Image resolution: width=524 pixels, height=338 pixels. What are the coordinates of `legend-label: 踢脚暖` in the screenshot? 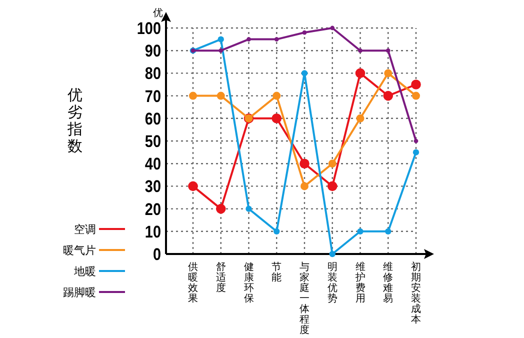 It's located at (79, 292).